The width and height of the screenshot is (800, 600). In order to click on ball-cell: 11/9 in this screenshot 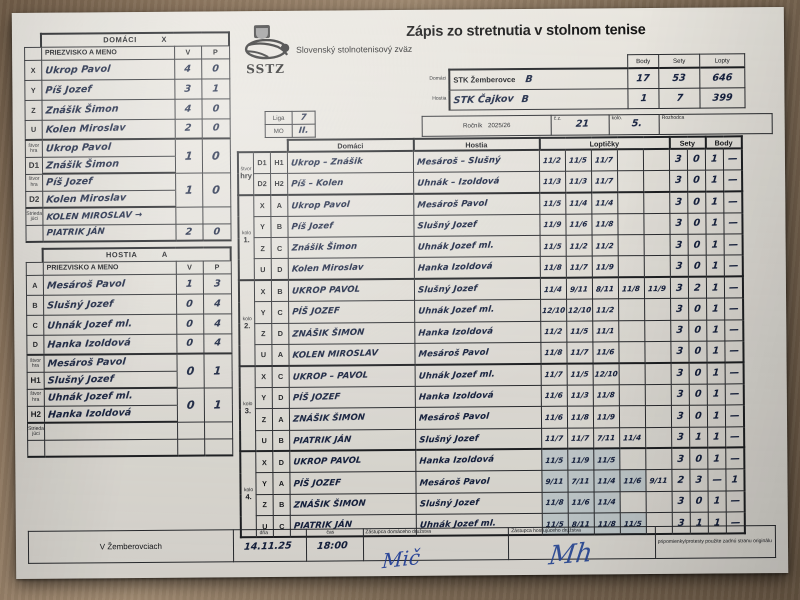, I will do `click(657, 288)`.